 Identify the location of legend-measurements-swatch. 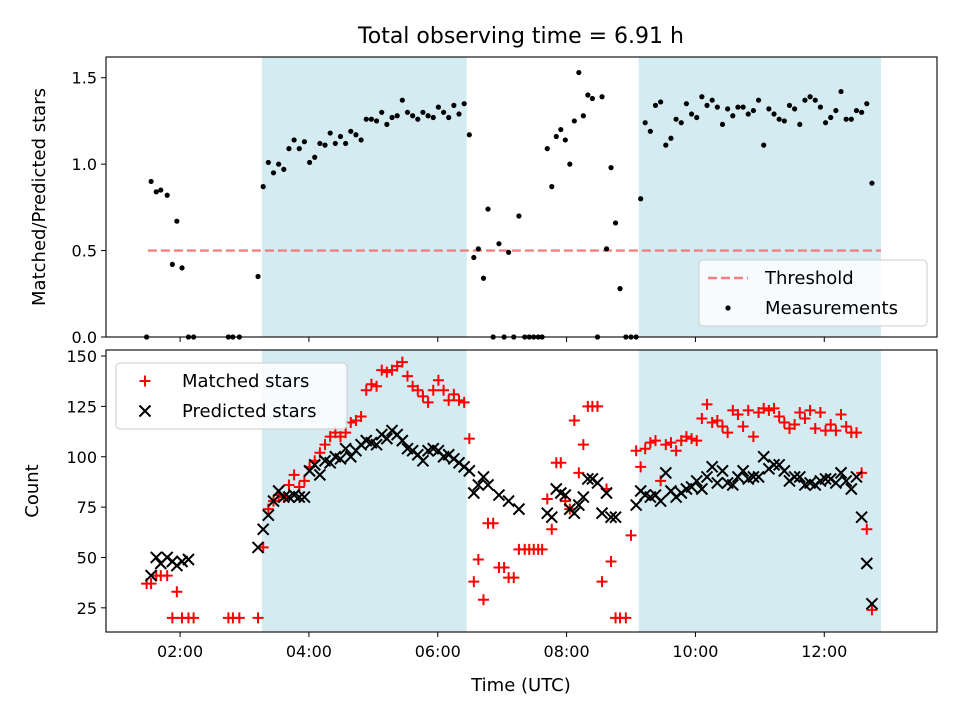
(728, 308).